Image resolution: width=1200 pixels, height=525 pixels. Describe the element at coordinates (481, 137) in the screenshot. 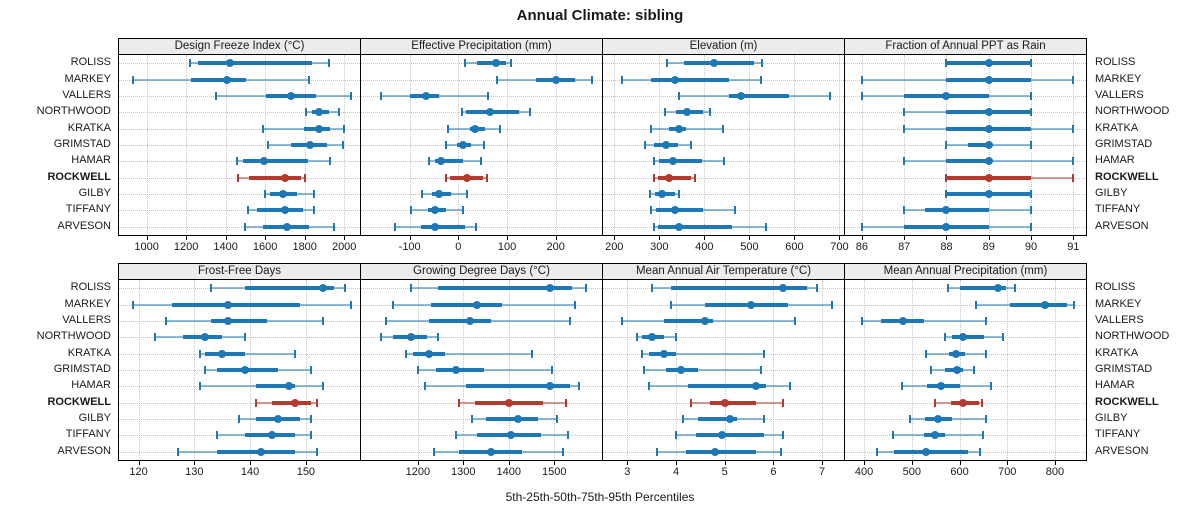

I see `panel: Effective Precipitation (mm)` at that location.